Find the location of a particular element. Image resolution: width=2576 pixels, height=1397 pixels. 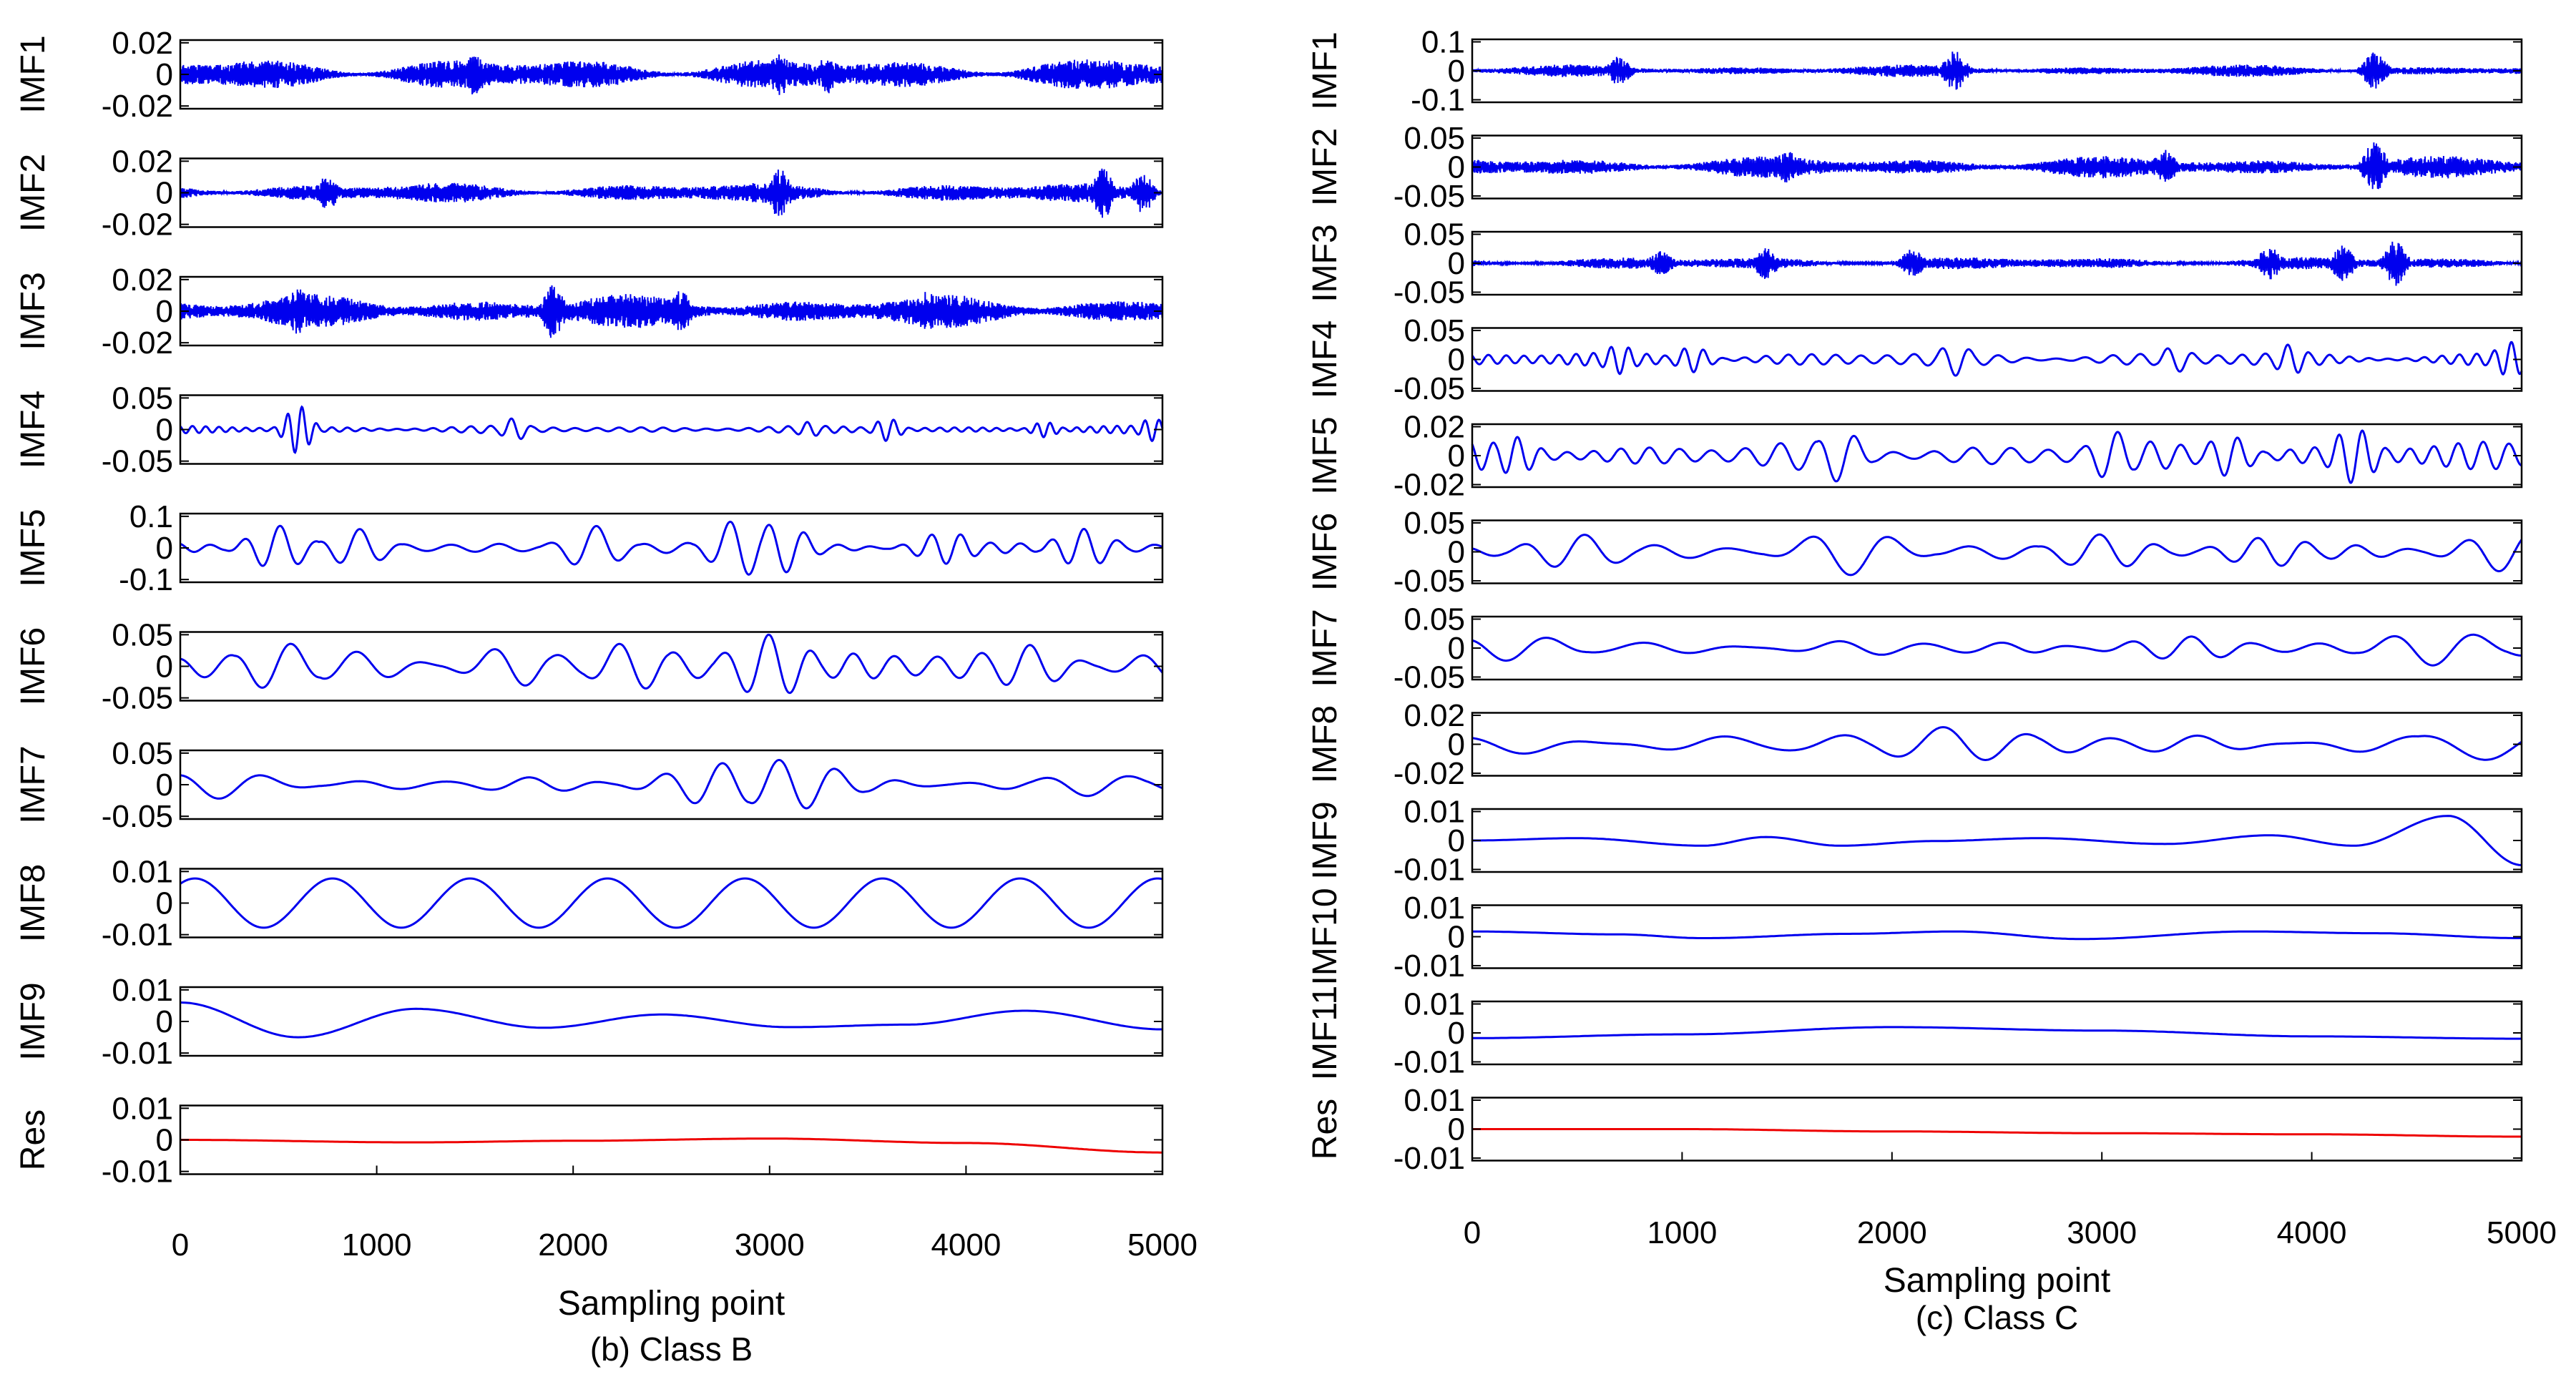

series-line-imf10 is located at coordinates (1997, 935).